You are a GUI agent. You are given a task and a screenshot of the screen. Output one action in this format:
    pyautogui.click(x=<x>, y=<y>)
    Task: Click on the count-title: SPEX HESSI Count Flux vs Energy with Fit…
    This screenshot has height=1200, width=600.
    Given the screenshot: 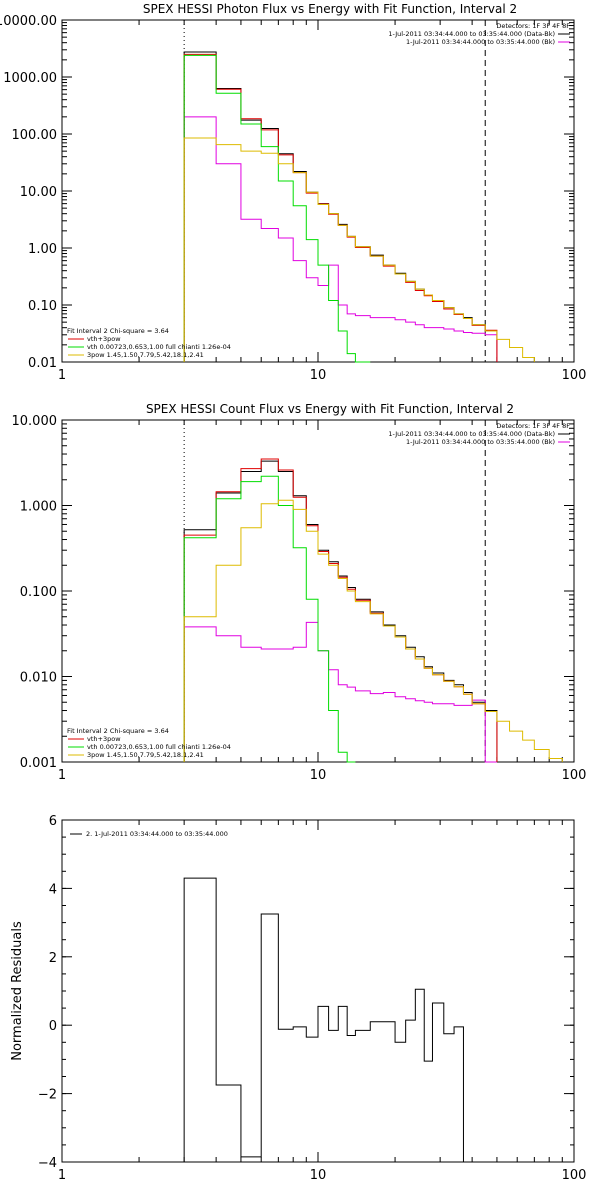 What is the action you would take?
    pyautogui.click(x=330, y=409)
    